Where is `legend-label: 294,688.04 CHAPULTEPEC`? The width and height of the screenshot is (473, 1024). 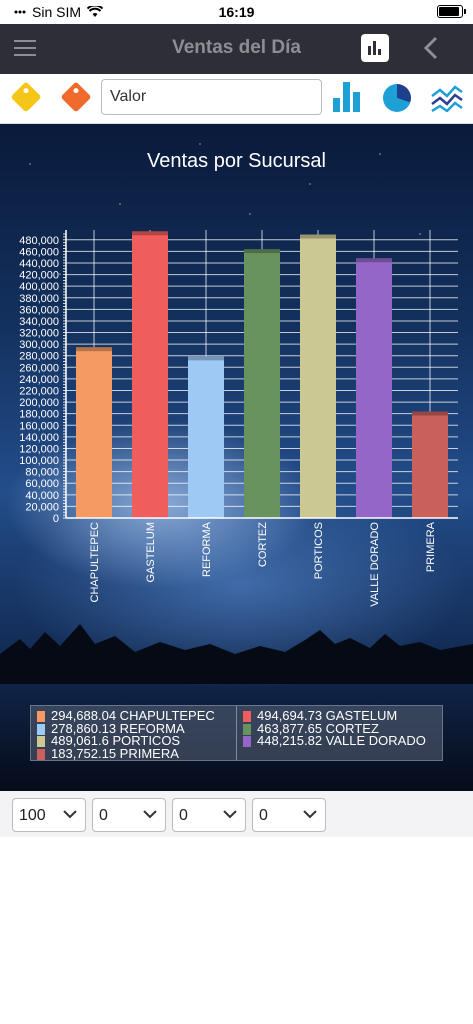 legend-label: 294,688.04 CHAPULTEPEC is located at coordinates (133, 715).